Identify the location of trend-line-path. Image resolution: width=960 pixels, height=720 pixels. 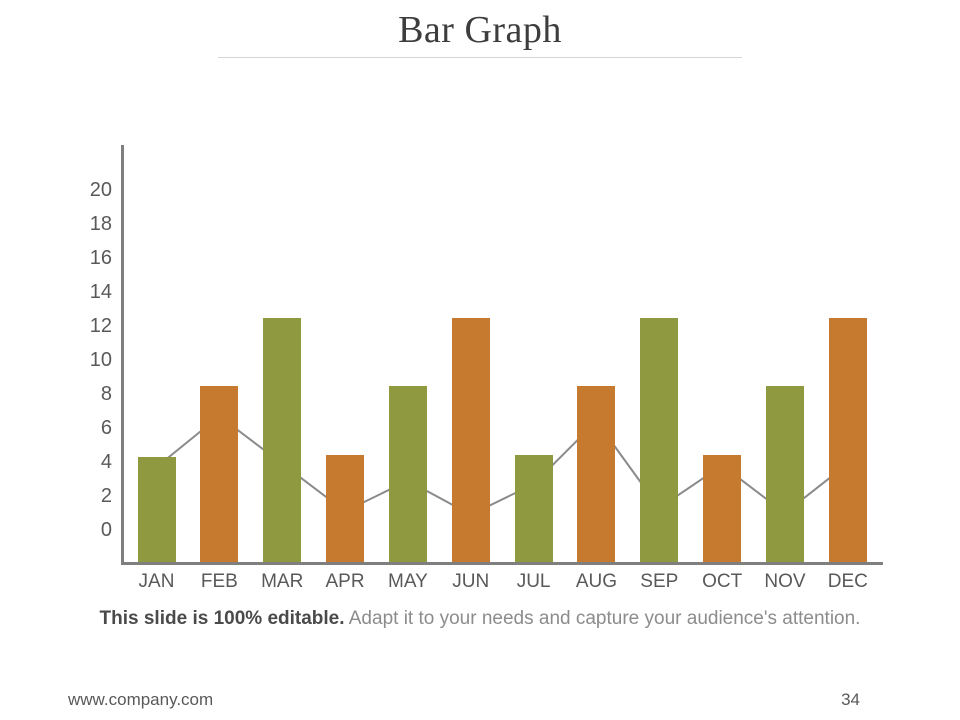
(502, 465).